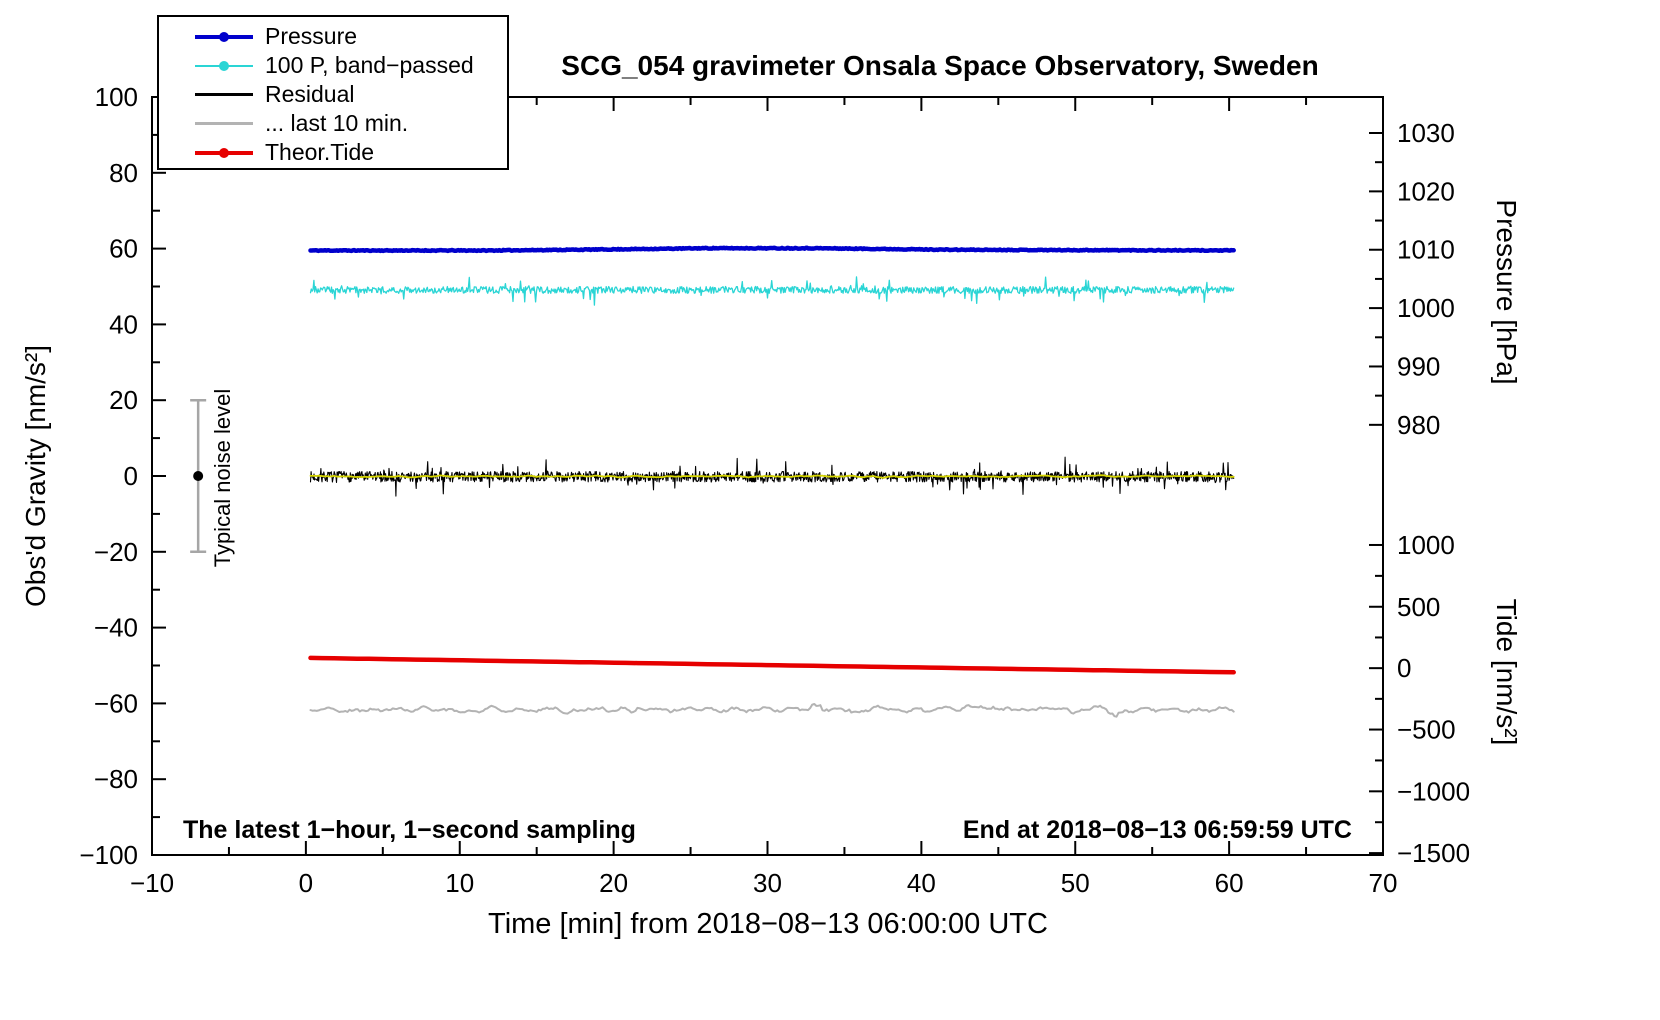 The image size is (1660, 1020). What do you see at coordinates (1506, 672) in the screenshot?
I see `y-axis-label-tide: Tide [nm/s²]` at bounding box center [1506, 672].